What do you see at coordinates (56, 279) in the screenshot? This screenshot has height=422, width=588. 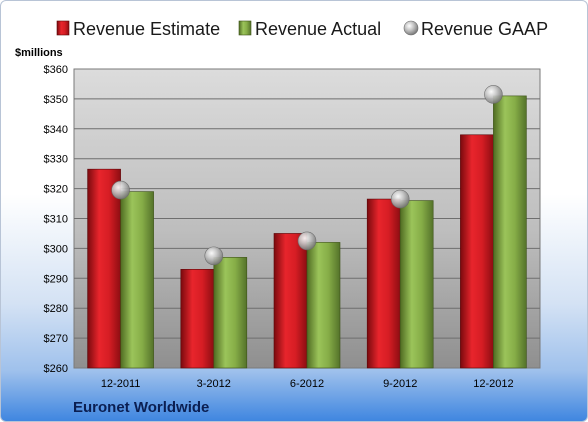 I see `y-tick-label: $290` at bounding box center [56, 279].